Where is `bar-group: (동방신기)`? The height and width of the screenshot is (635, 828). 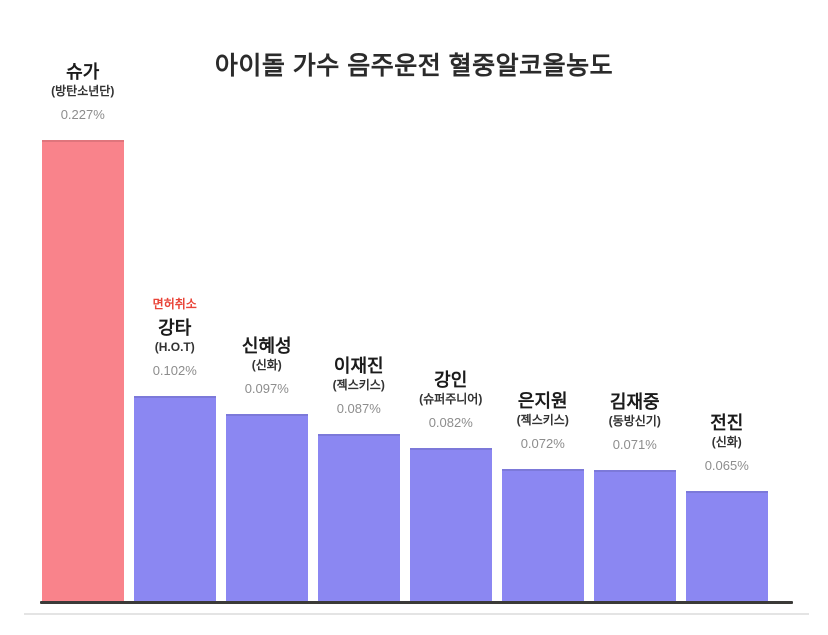 bar-group: (동방신기) is located at coordinates (634, 420).